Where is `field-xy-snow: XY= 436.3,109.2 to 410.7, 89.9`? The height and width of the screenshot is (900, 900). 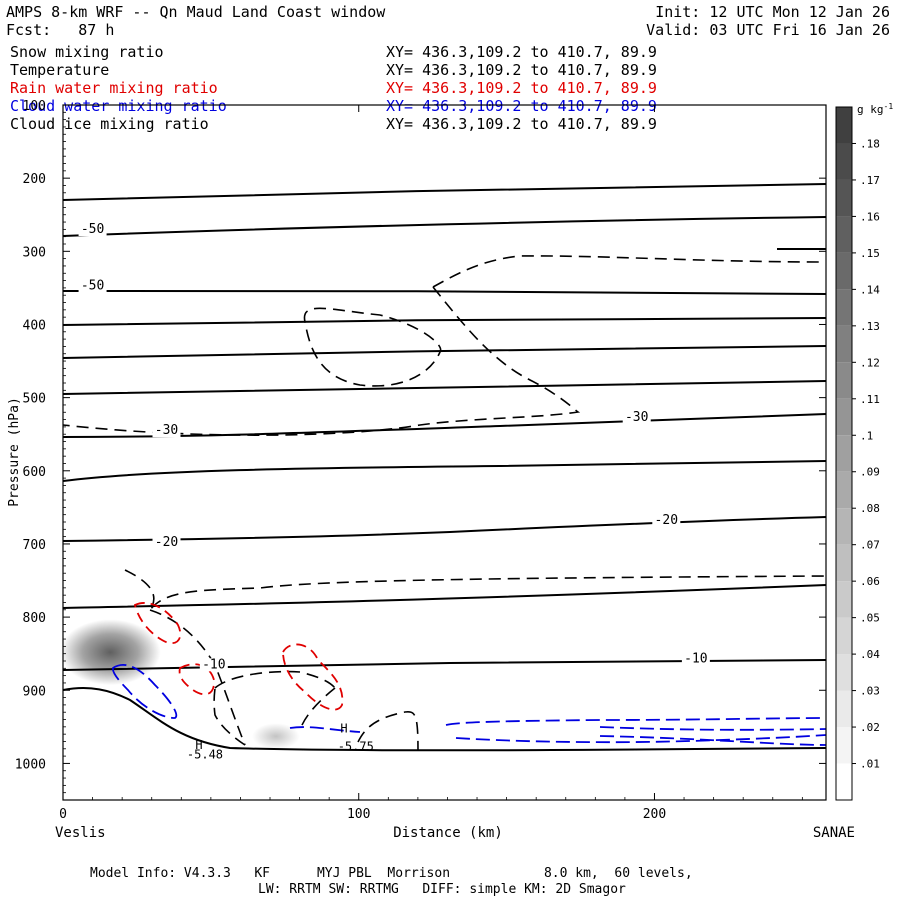 field-xy-snow: XY= 436.3,109.2 to 410.7, 89.9 is located at coordinates (521, 52).